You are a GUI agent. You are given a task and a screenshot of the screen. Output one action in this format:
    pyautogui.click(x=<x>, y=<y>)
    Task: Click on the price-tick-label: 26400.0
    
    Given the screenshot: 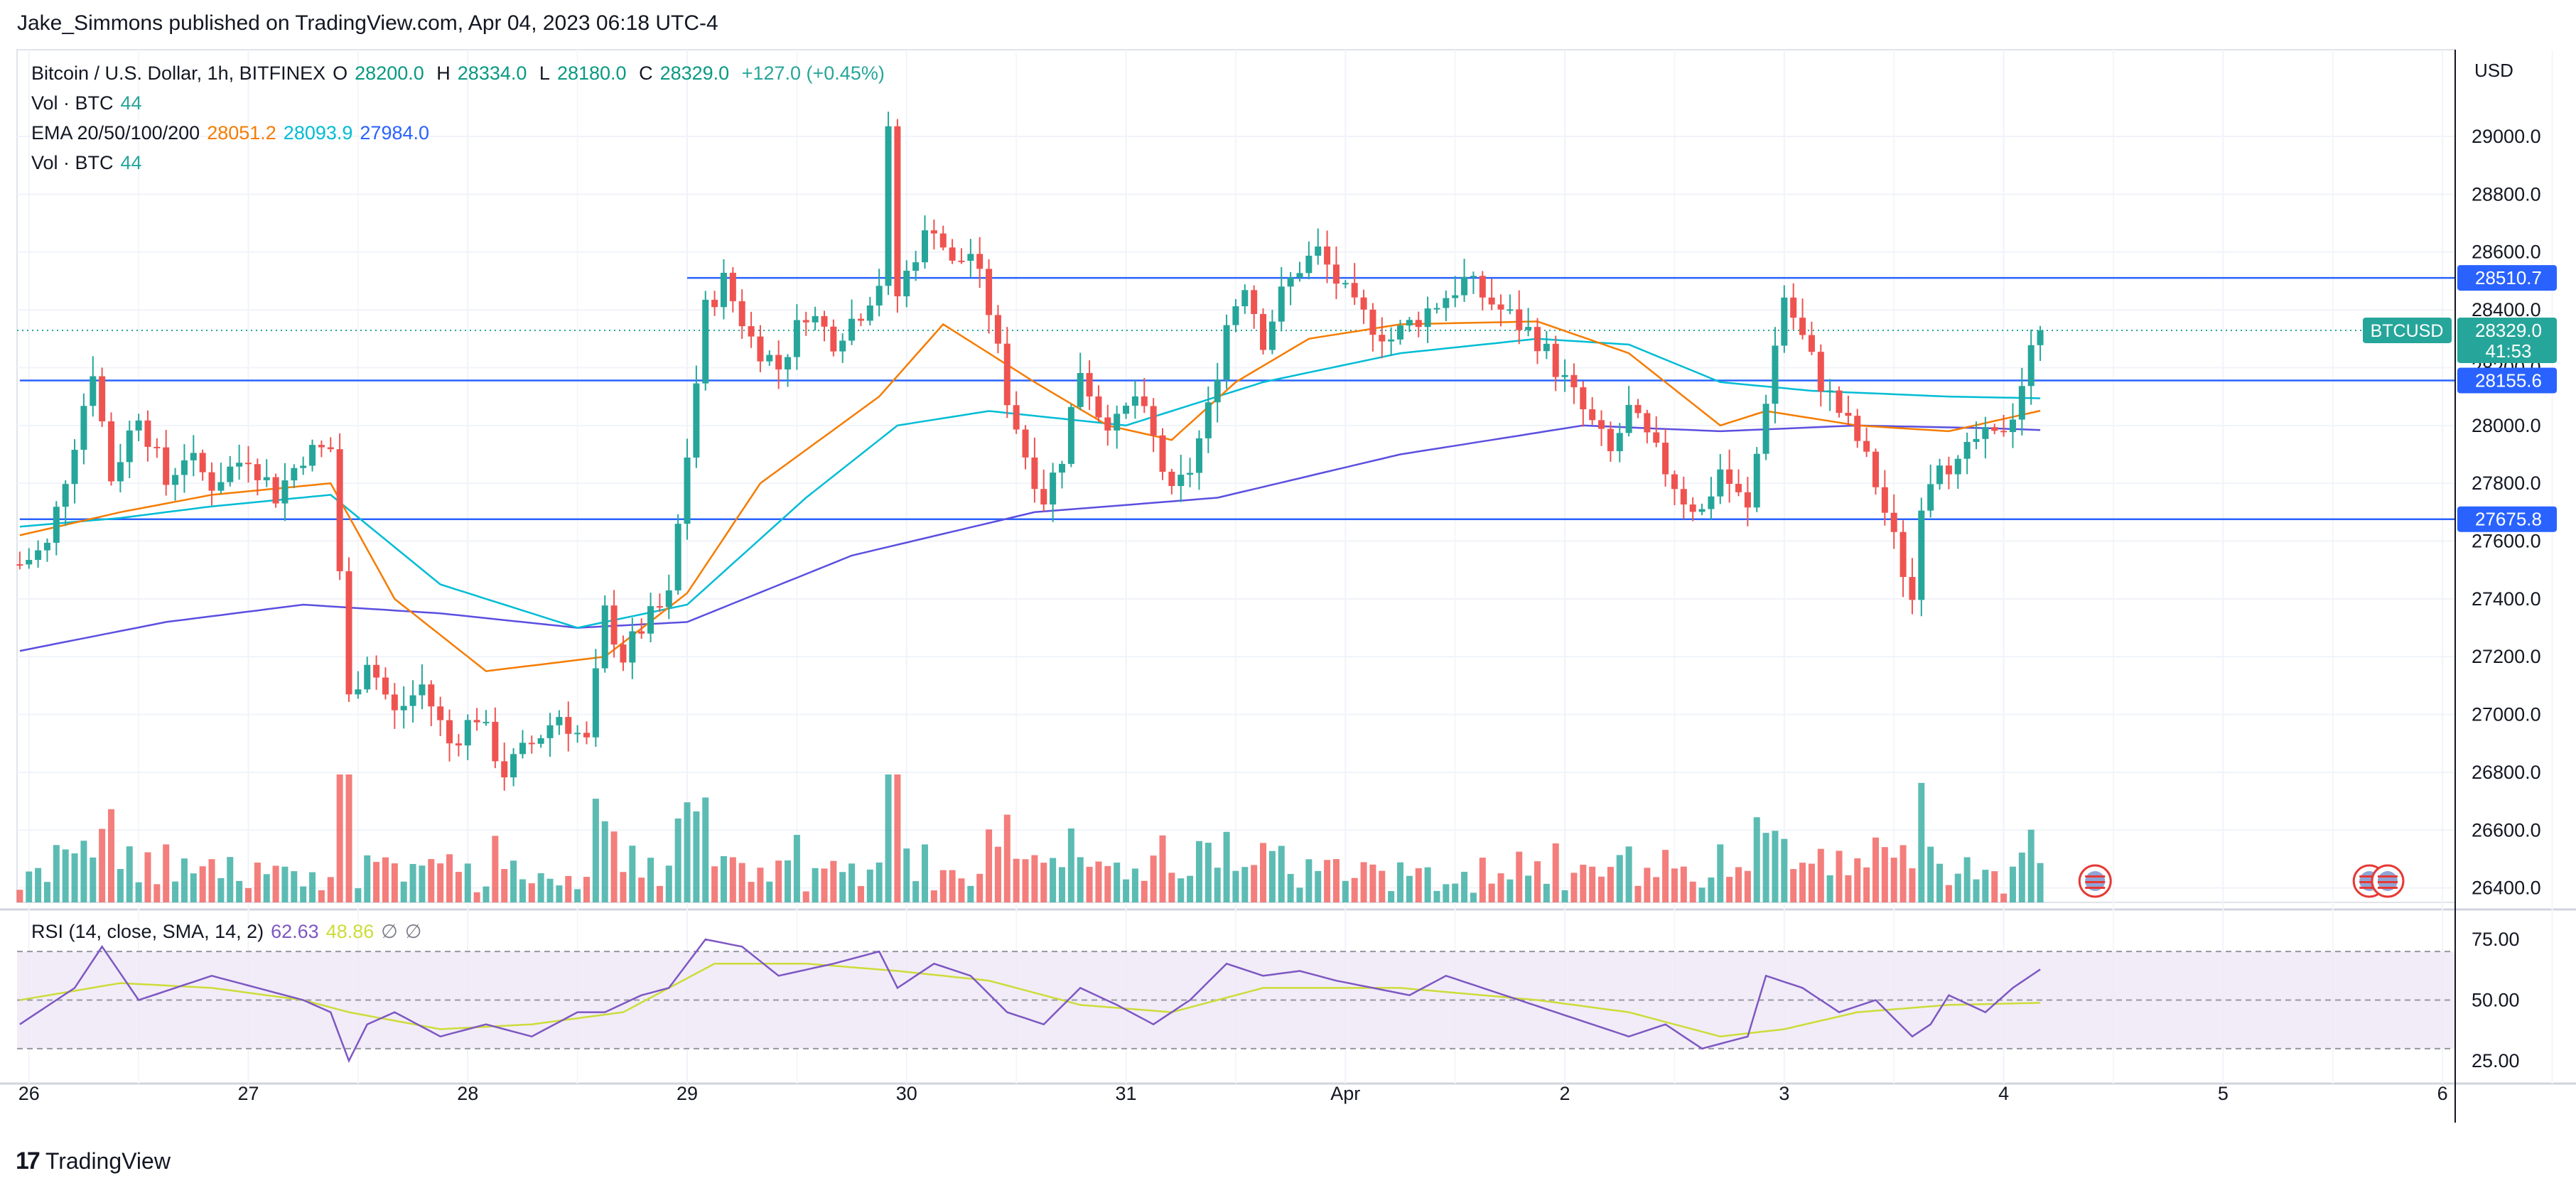 What is the action you would take?
    pyautogui.click(x=2506, y=888)
    